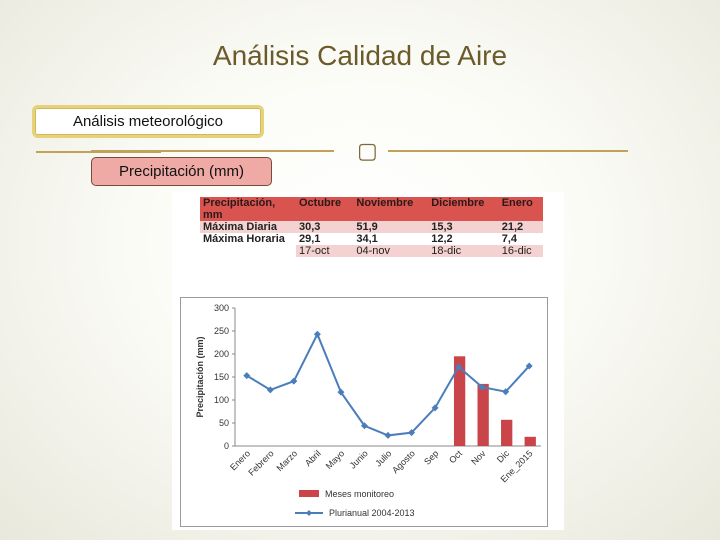 This screenshot has width=720, height=540. I want to click on divider-left-short, so click(98, 152).